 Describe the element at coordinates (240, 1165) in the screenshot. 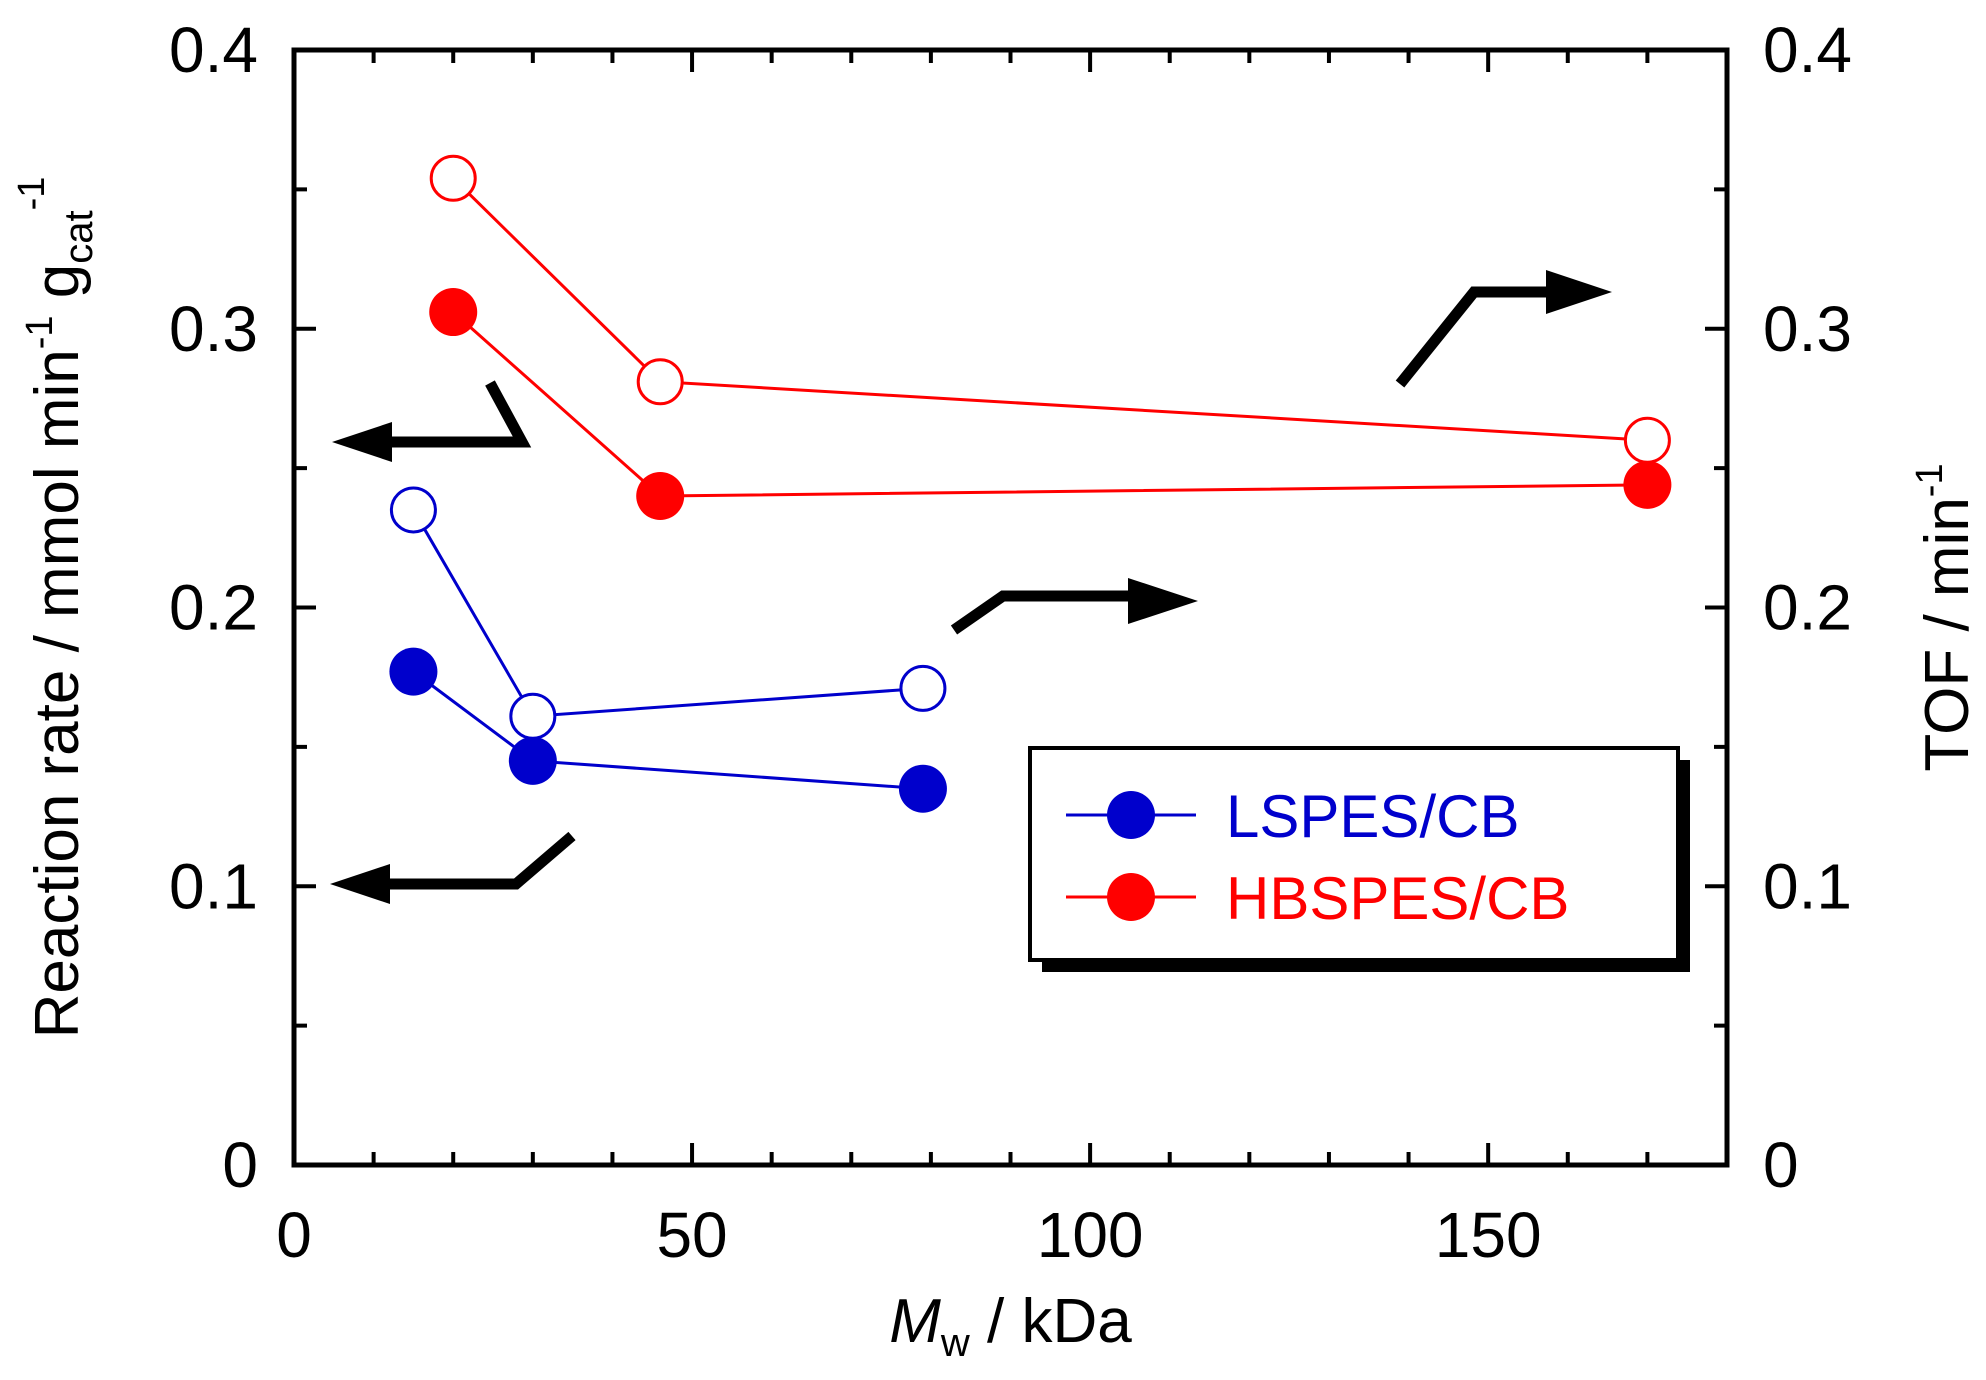

I see `y-tick-label-left: 0` at that location.